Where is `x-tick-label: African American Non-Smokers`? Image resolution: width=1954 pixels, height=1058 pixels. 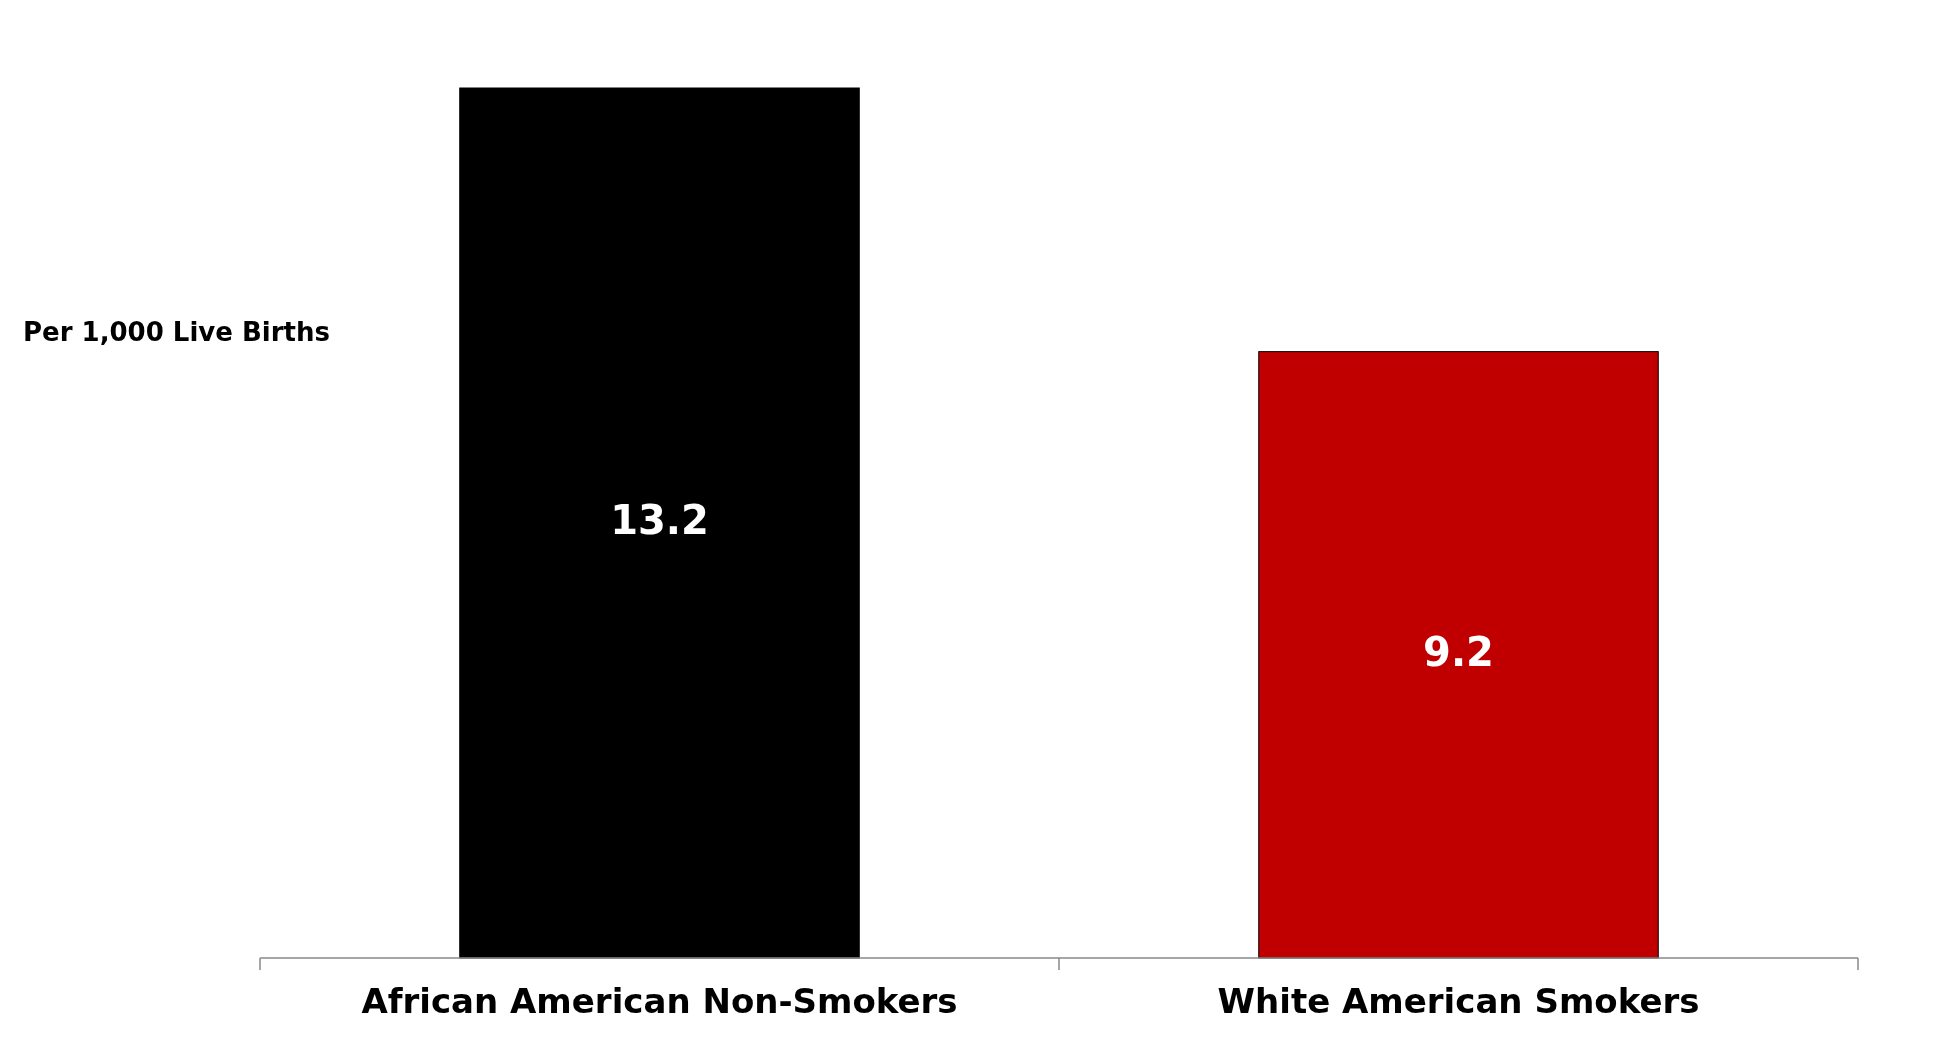 x-tick-label: African American Non-Smokers is located at coordinates (659, 1001).